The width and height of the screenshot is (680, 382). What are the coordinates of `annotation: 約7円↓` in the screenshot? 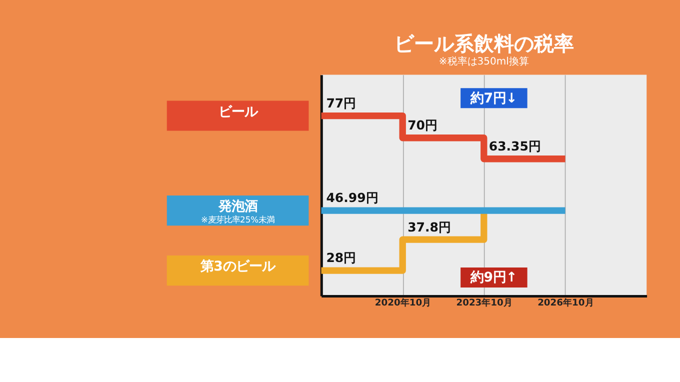 It's located at (494, 98).